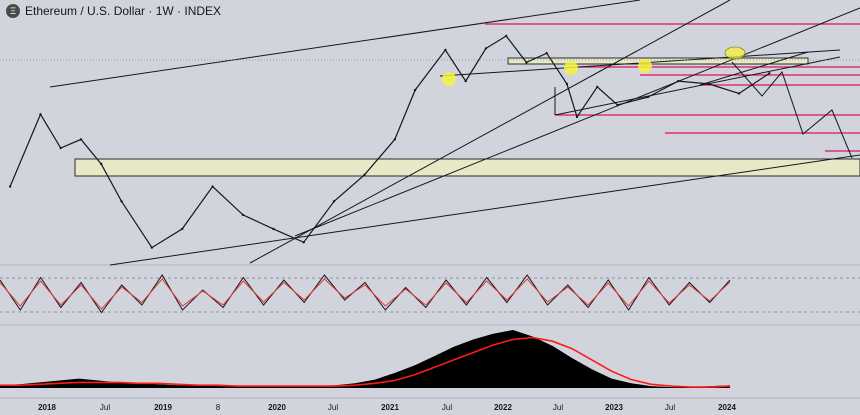 Image resolution: width=860 pixels, height=415 pixels. Describe the element at coordinates (47, 407) in the screenshot. I see `x-axis-tick-label: 2018` at that location.